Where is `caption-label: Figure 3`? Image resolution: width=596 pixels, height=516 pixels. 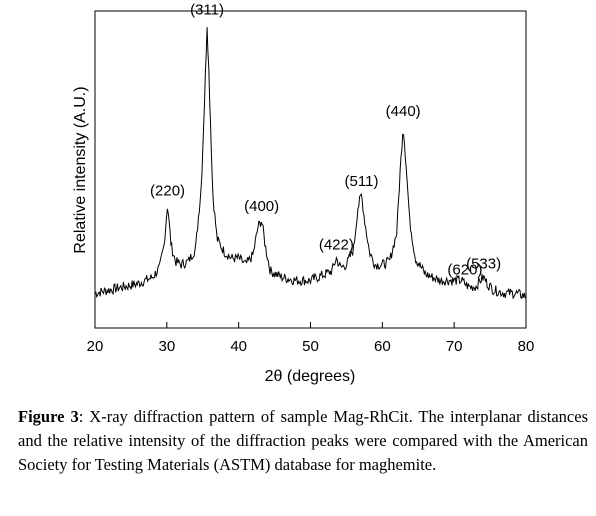 caption-label: Figure 3 is located at coordinates (48, 416).